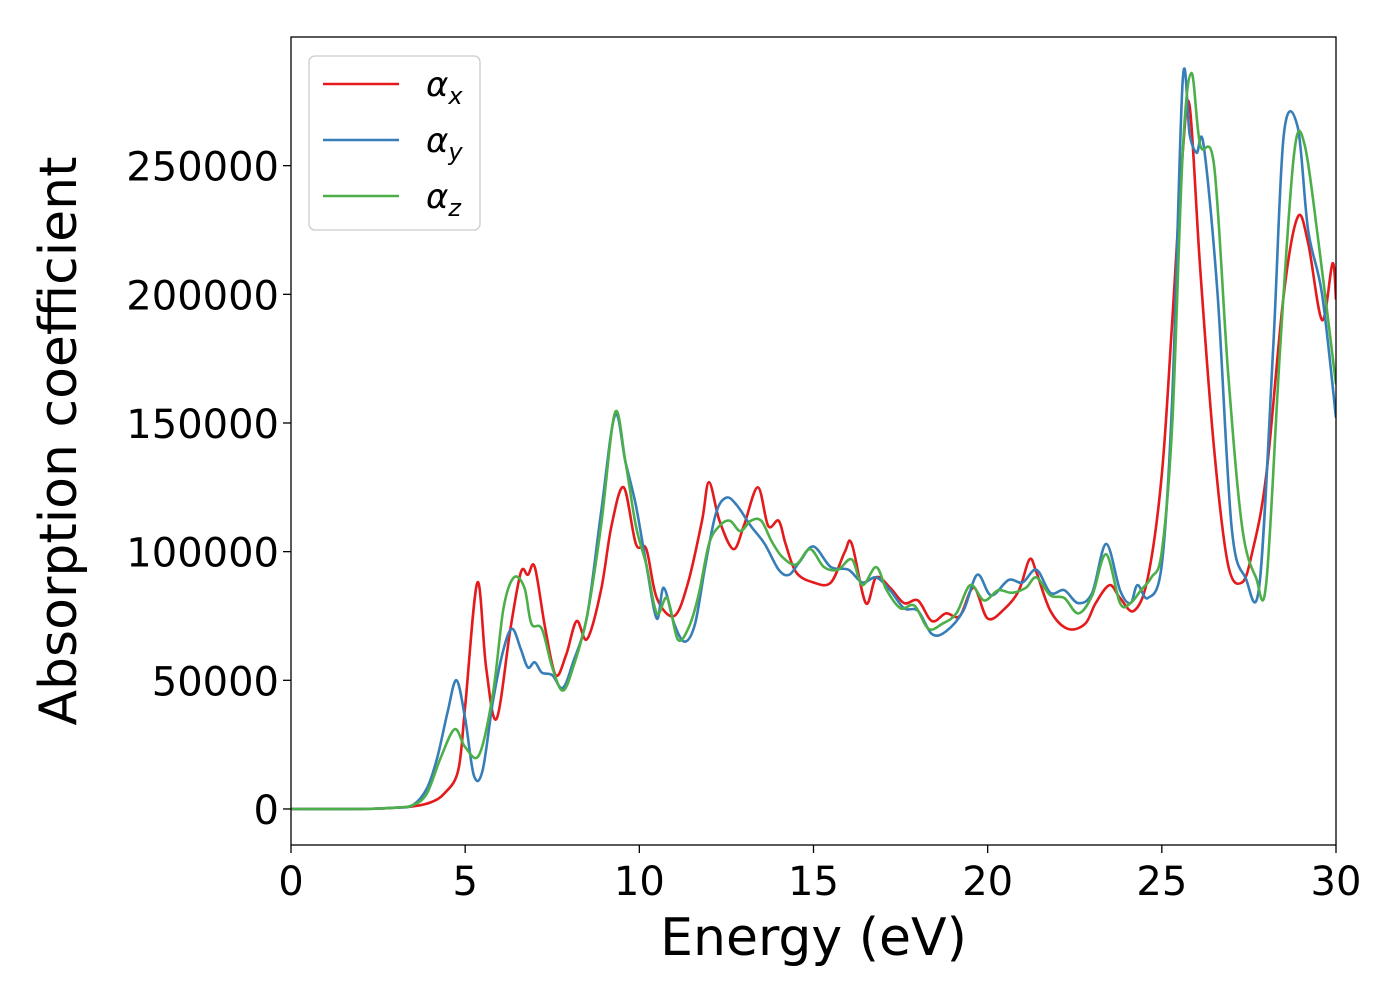  What do you see at coordinates (266, 811) in the screenshot?
I see `y-tick-label-0: 0` at bounding box center [266, 811].